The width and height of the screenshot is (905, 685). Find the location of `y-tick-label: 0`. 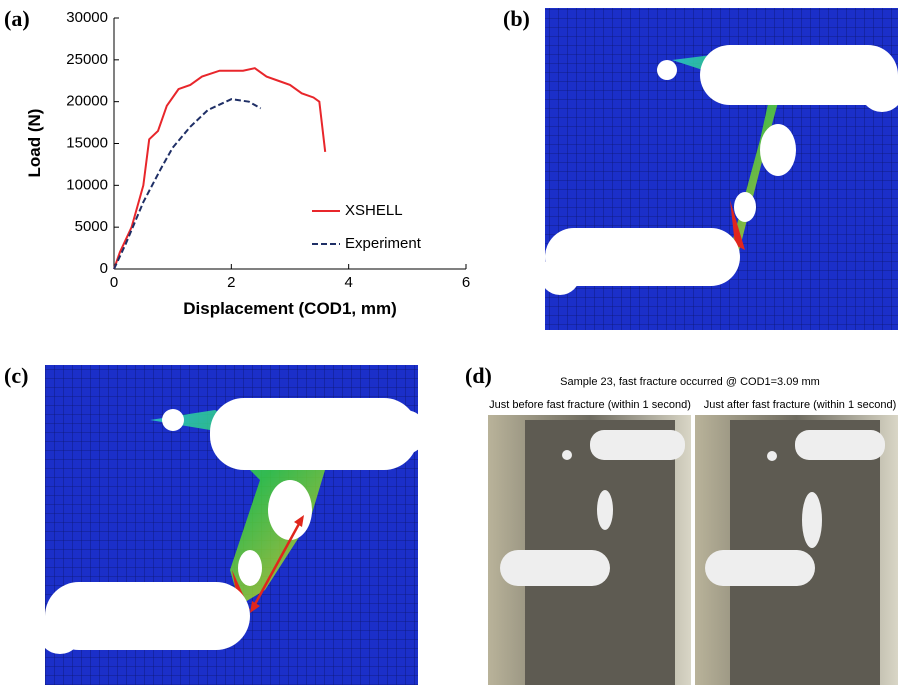

y-tick-label: 0 is located at coordinates (104, 268).